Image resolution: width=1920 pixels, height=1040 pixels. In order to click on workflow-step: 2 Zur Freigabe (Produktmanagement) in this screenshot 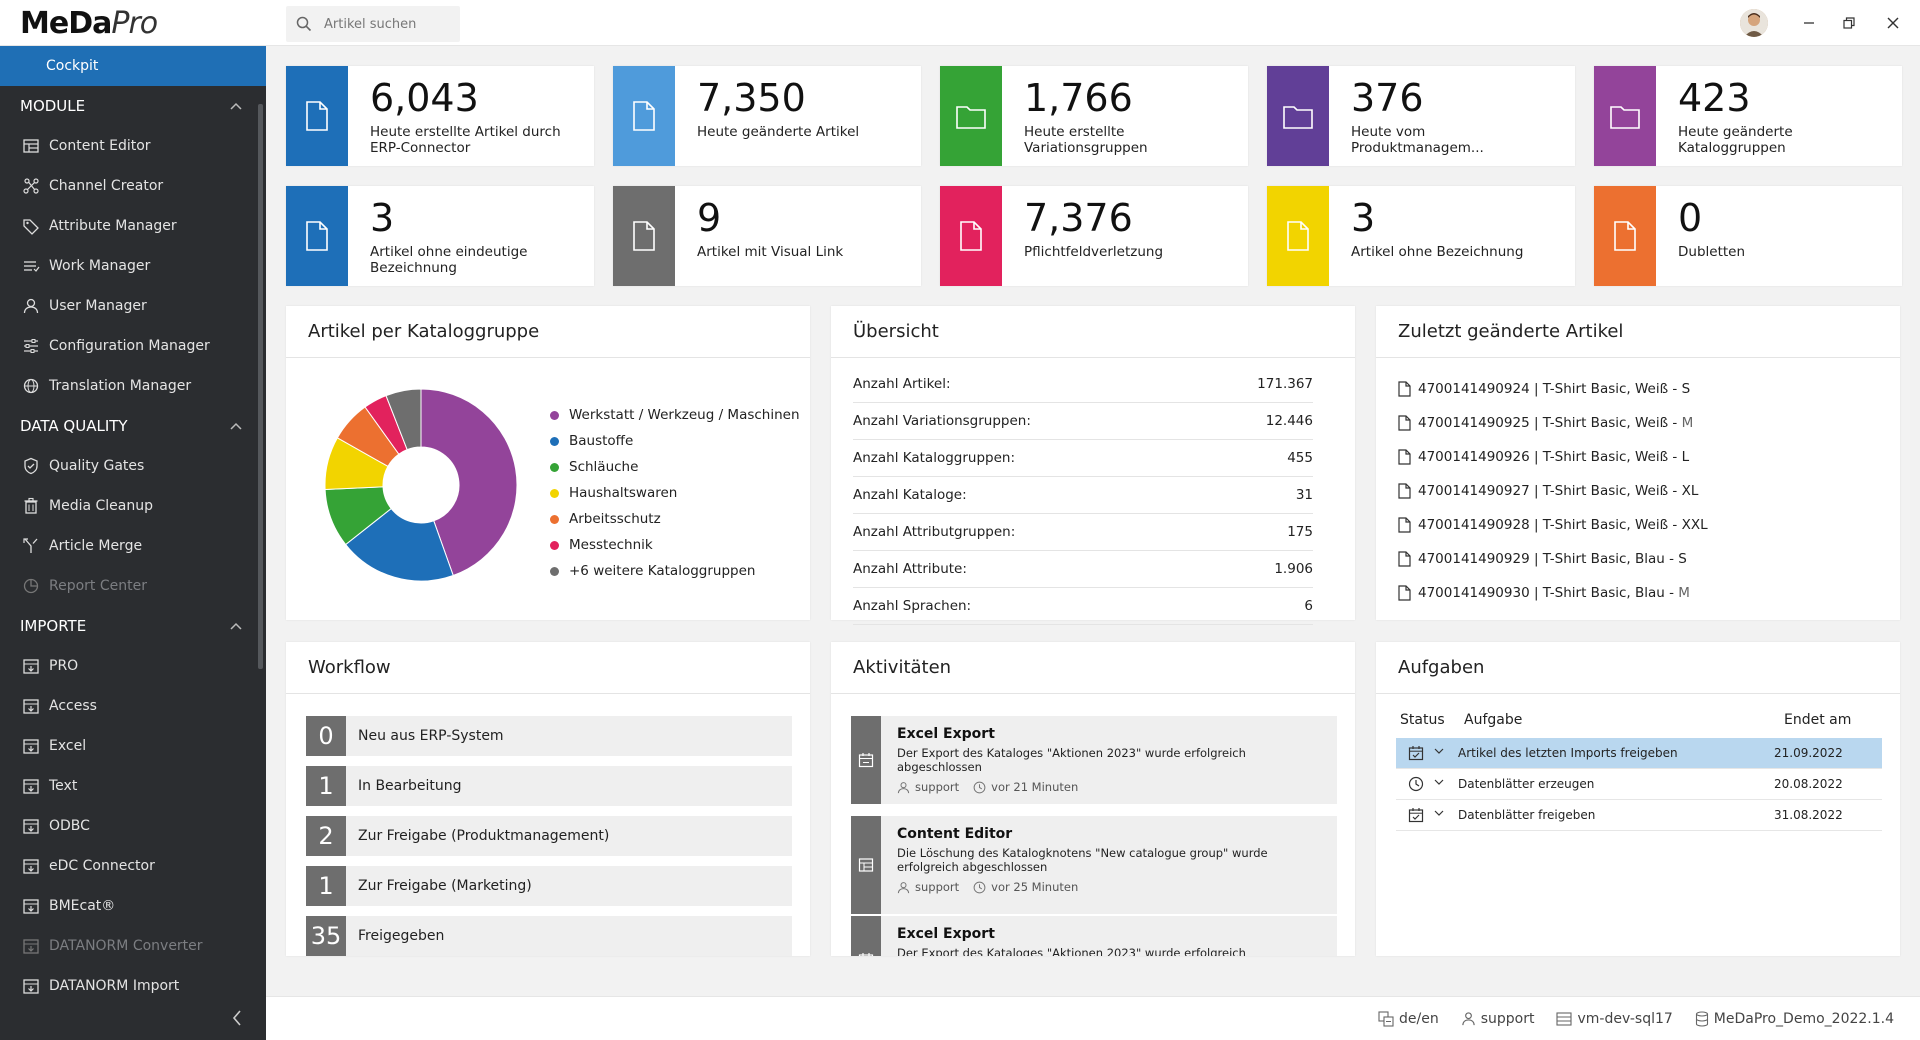, I will do `click(549, 836)`.